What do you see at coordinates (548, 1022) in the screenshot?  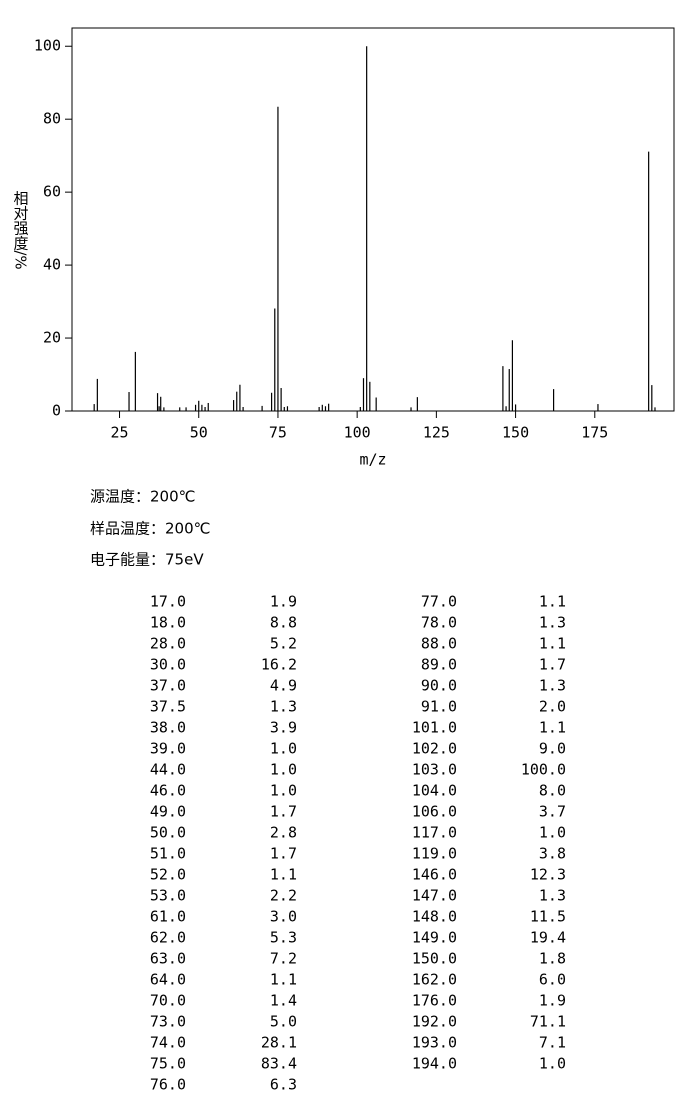 I see `table-intensity: 71.1` at bounding box center [548, 1022].